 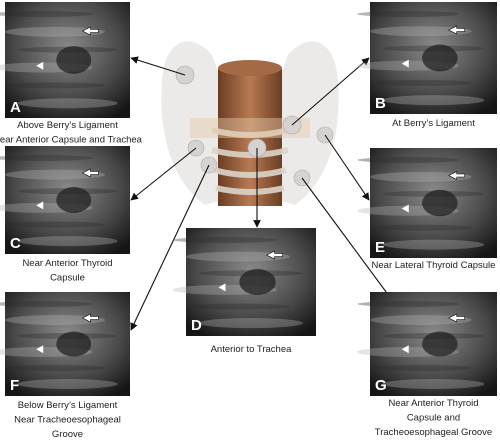 What do you see at coordinates (67, 125) in the screenshot?
I see `panel-caption: Above Berry’s Ligament` at bounding box center [67, 125].